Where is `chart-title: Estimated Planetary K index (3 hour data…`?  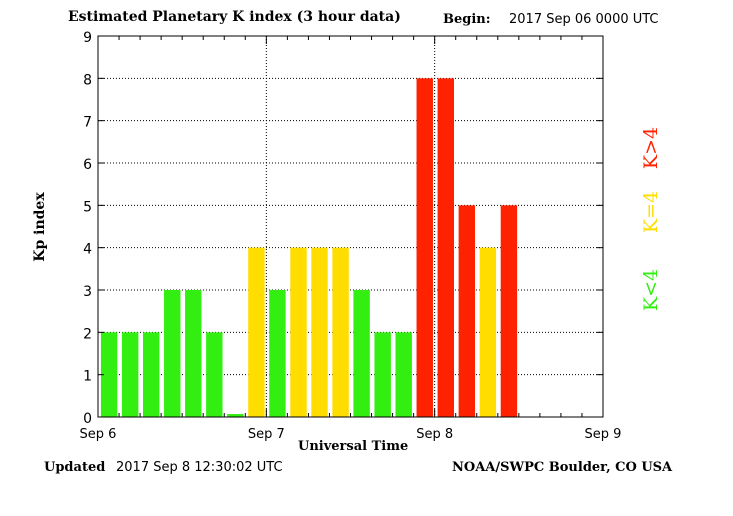
chart-title: Estimated Planetary K index (3 hour data… is located at coordinates (234, 17).